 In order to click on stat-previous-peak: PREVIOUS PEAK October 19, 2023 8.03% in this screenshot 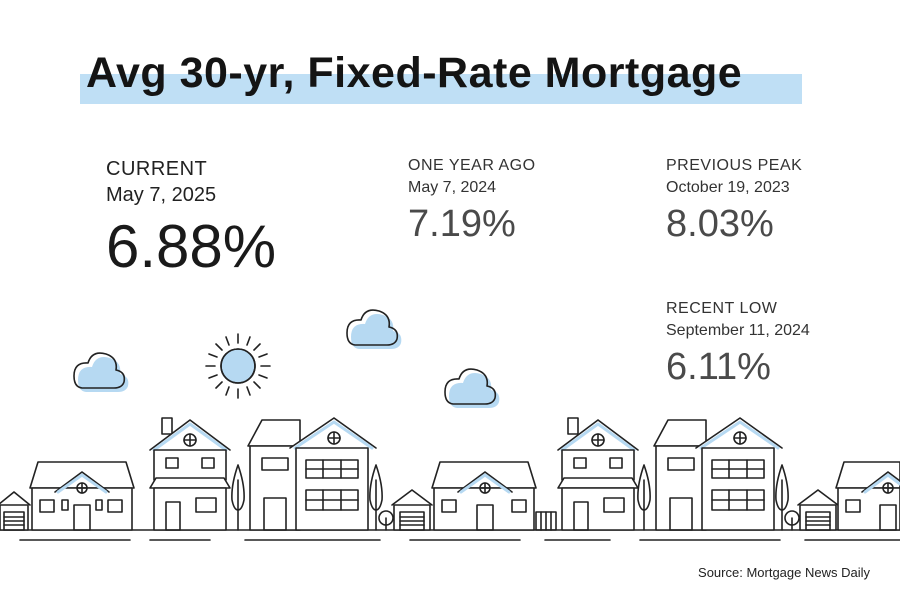, I will do `click(734, 201)`.